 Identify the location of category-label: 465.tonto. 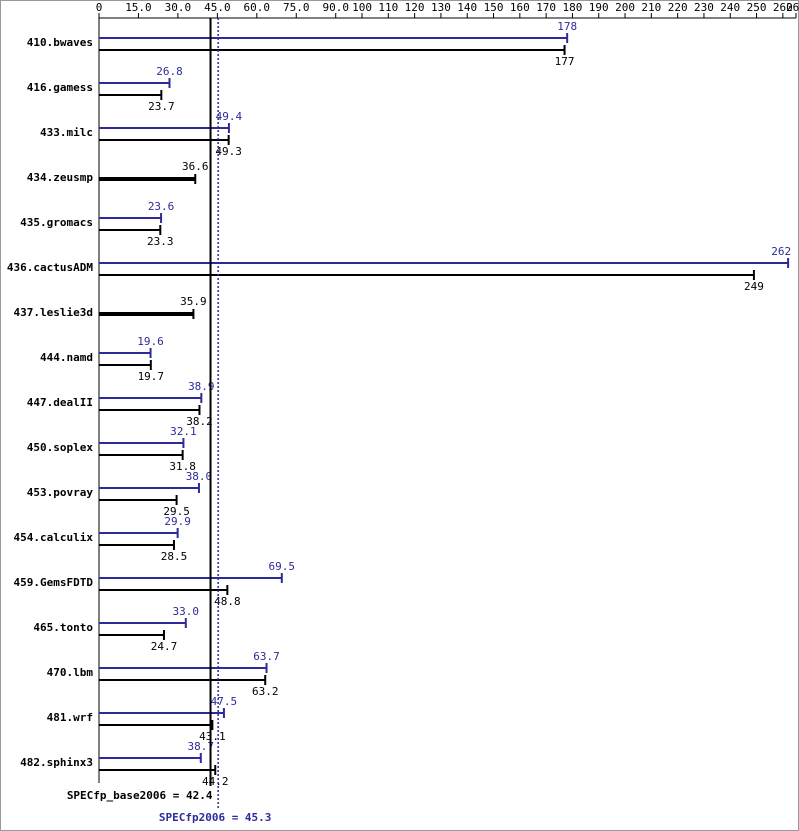
(63, 627).